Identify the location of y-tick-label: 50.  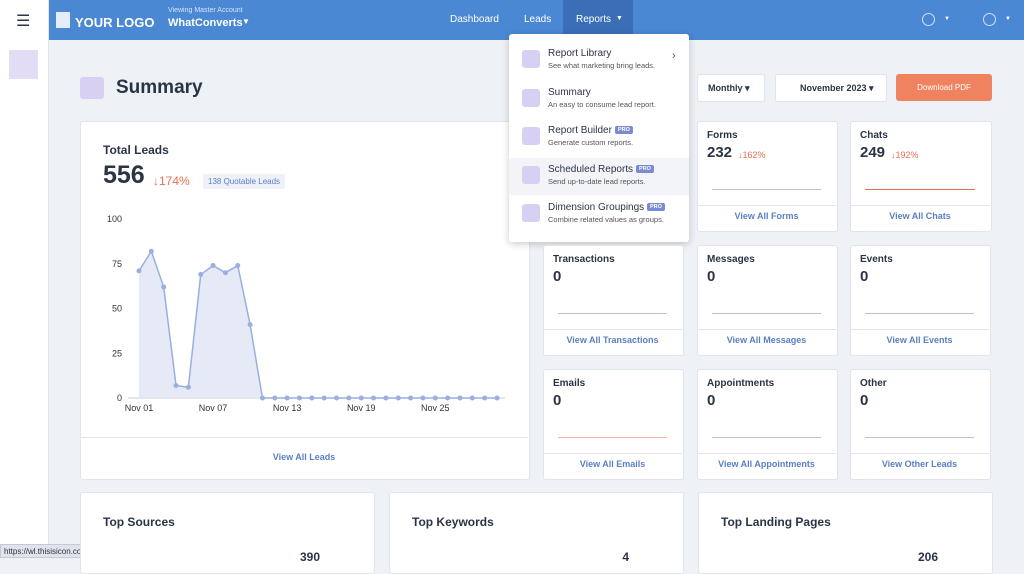
(117, 309).